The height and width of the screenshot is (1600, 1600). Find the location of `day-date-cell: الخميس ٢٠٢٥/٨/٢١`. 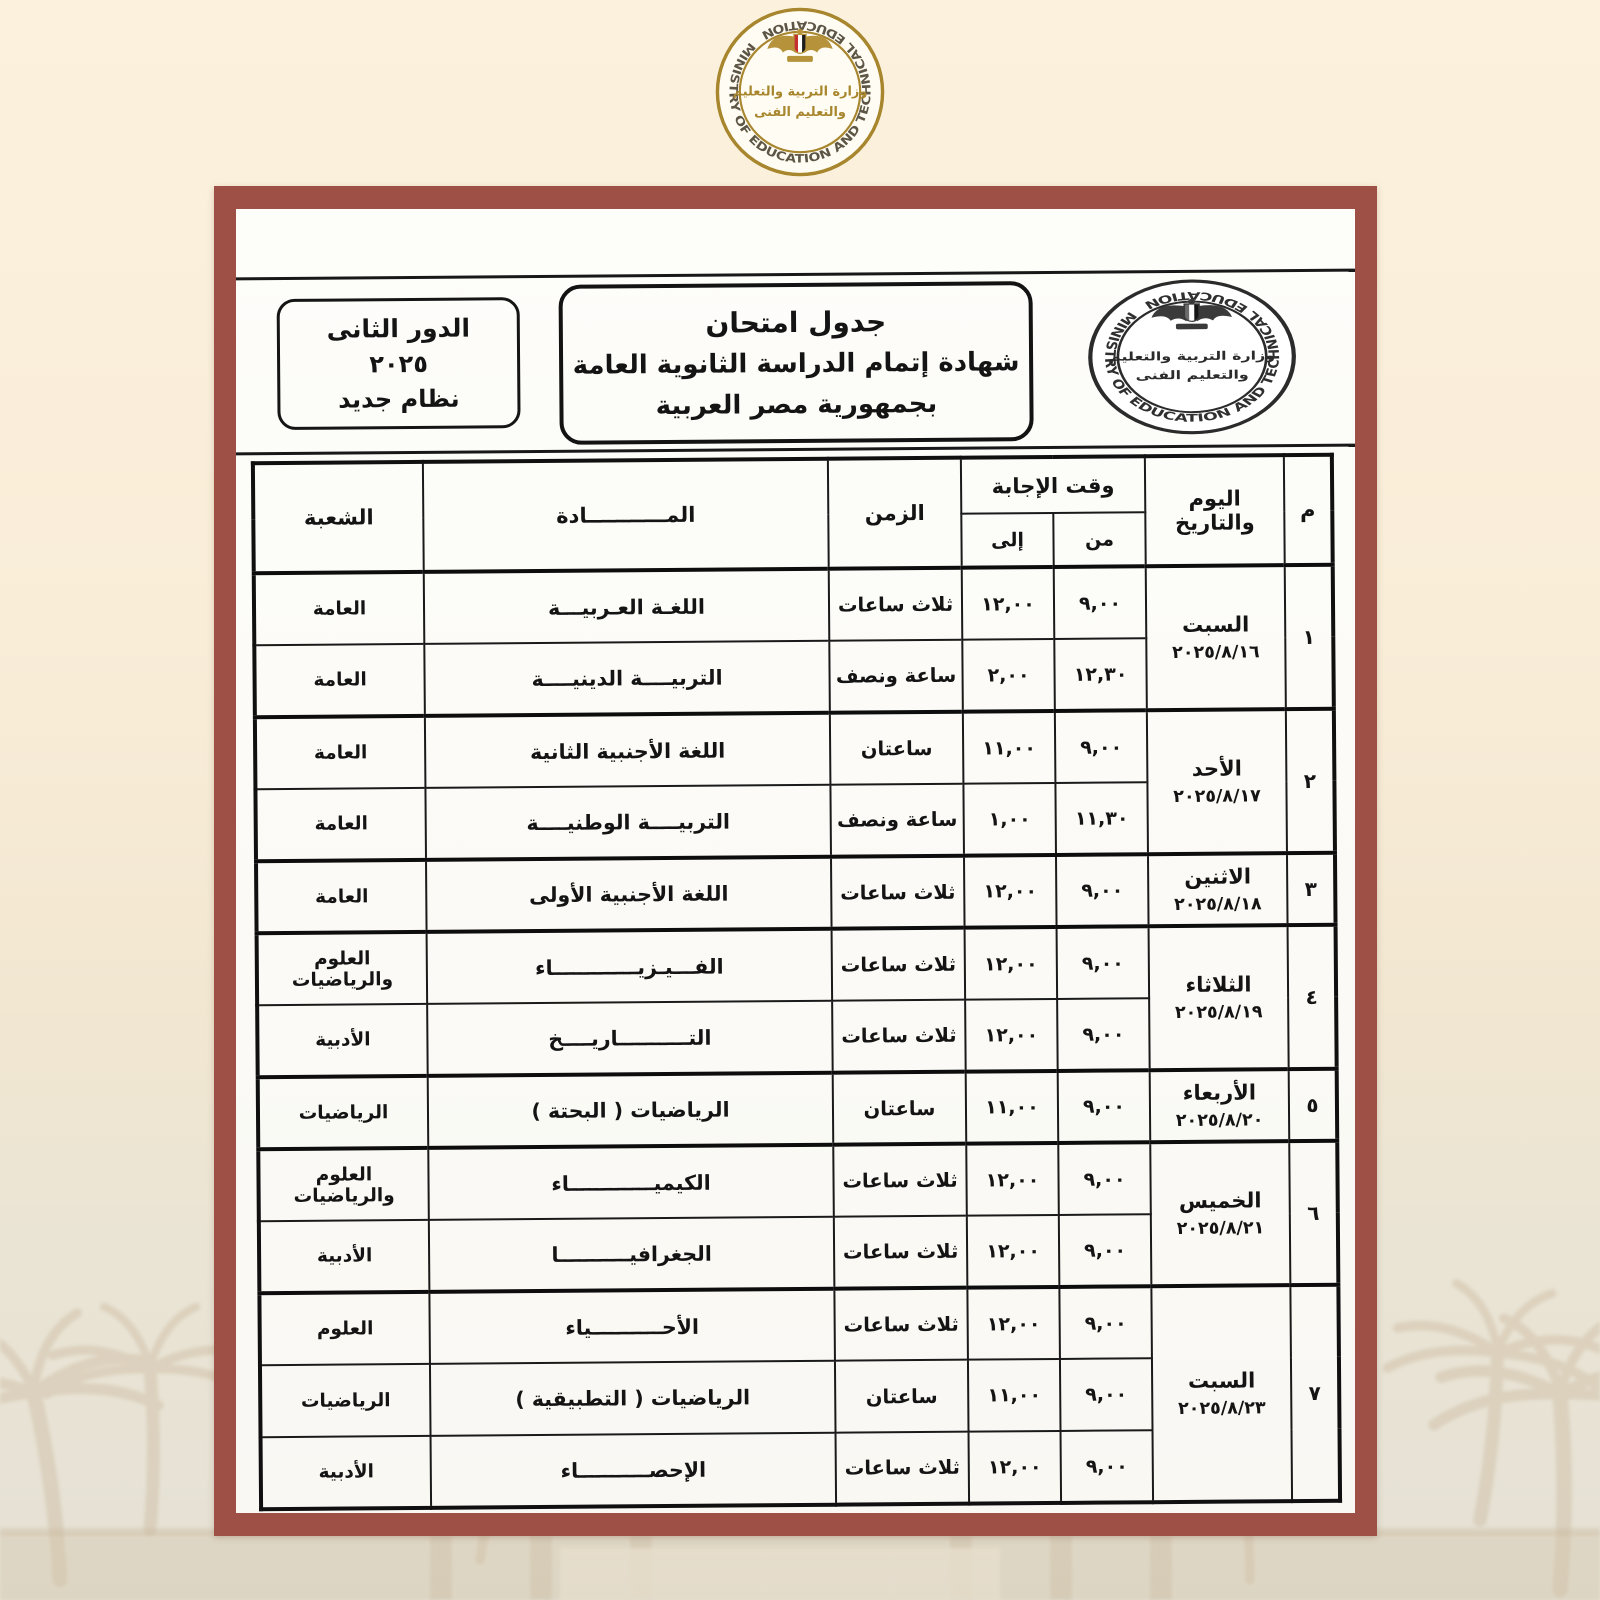

day-date-cell: الخميس ٢٠٢٥/٨/٢١ is located at coordinates (1220, 1214).